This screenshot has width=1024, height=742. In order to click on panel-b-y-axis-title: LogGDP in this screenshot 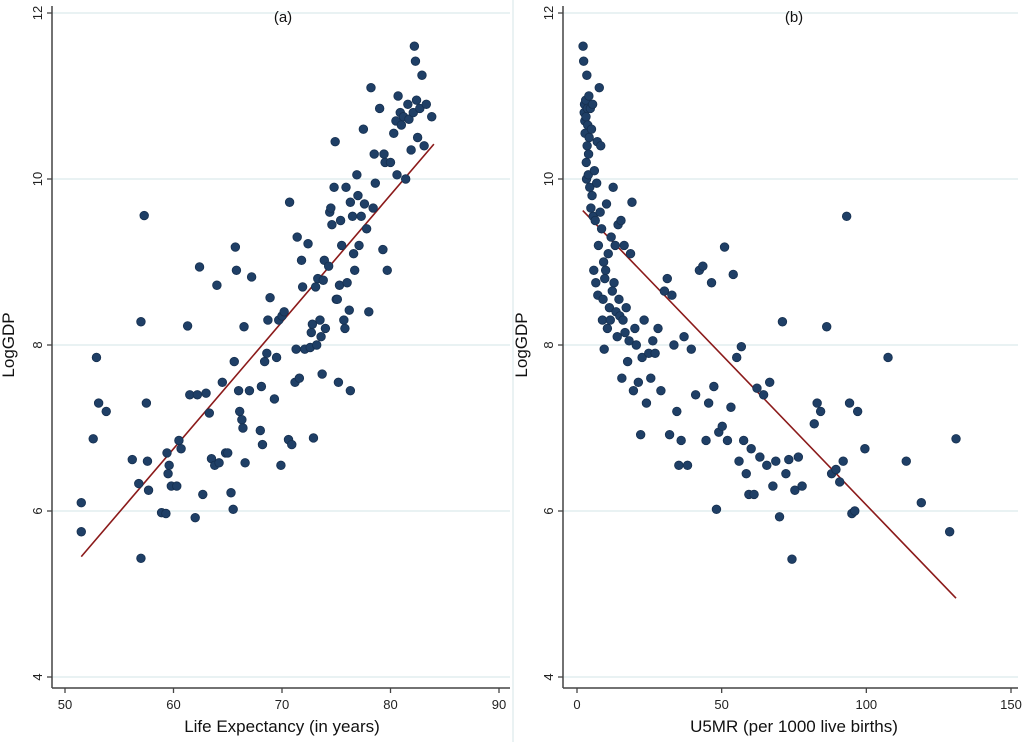, I will do `click(521, 344)`.